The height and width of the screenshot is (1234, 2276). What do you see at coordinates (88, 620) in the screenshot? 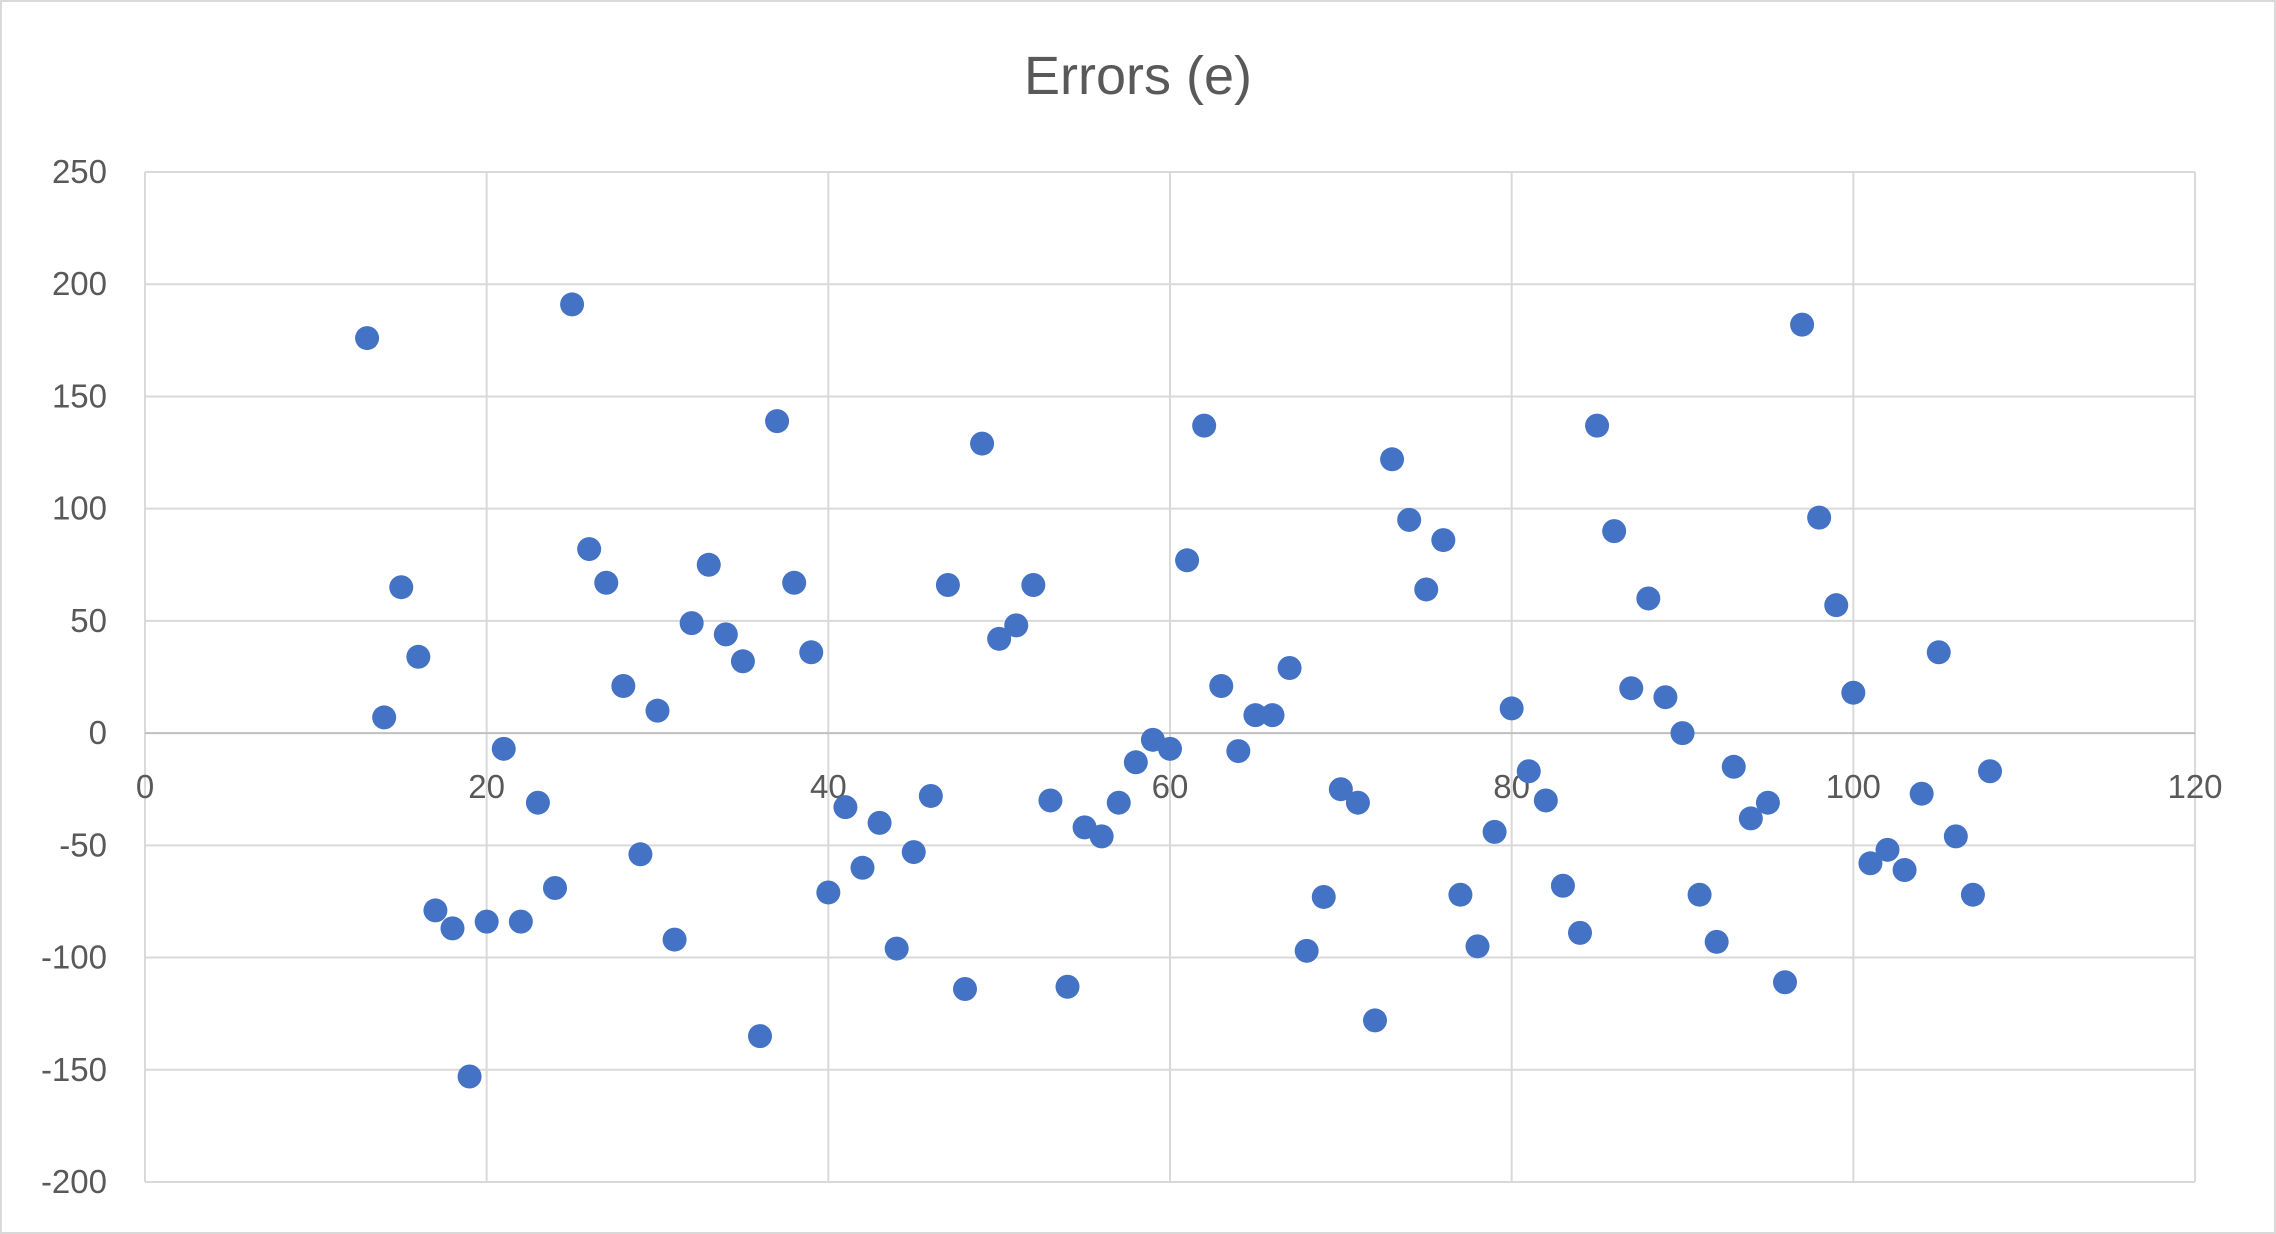
I see `y-tick-label: 50` at bounding box center [88, 620].